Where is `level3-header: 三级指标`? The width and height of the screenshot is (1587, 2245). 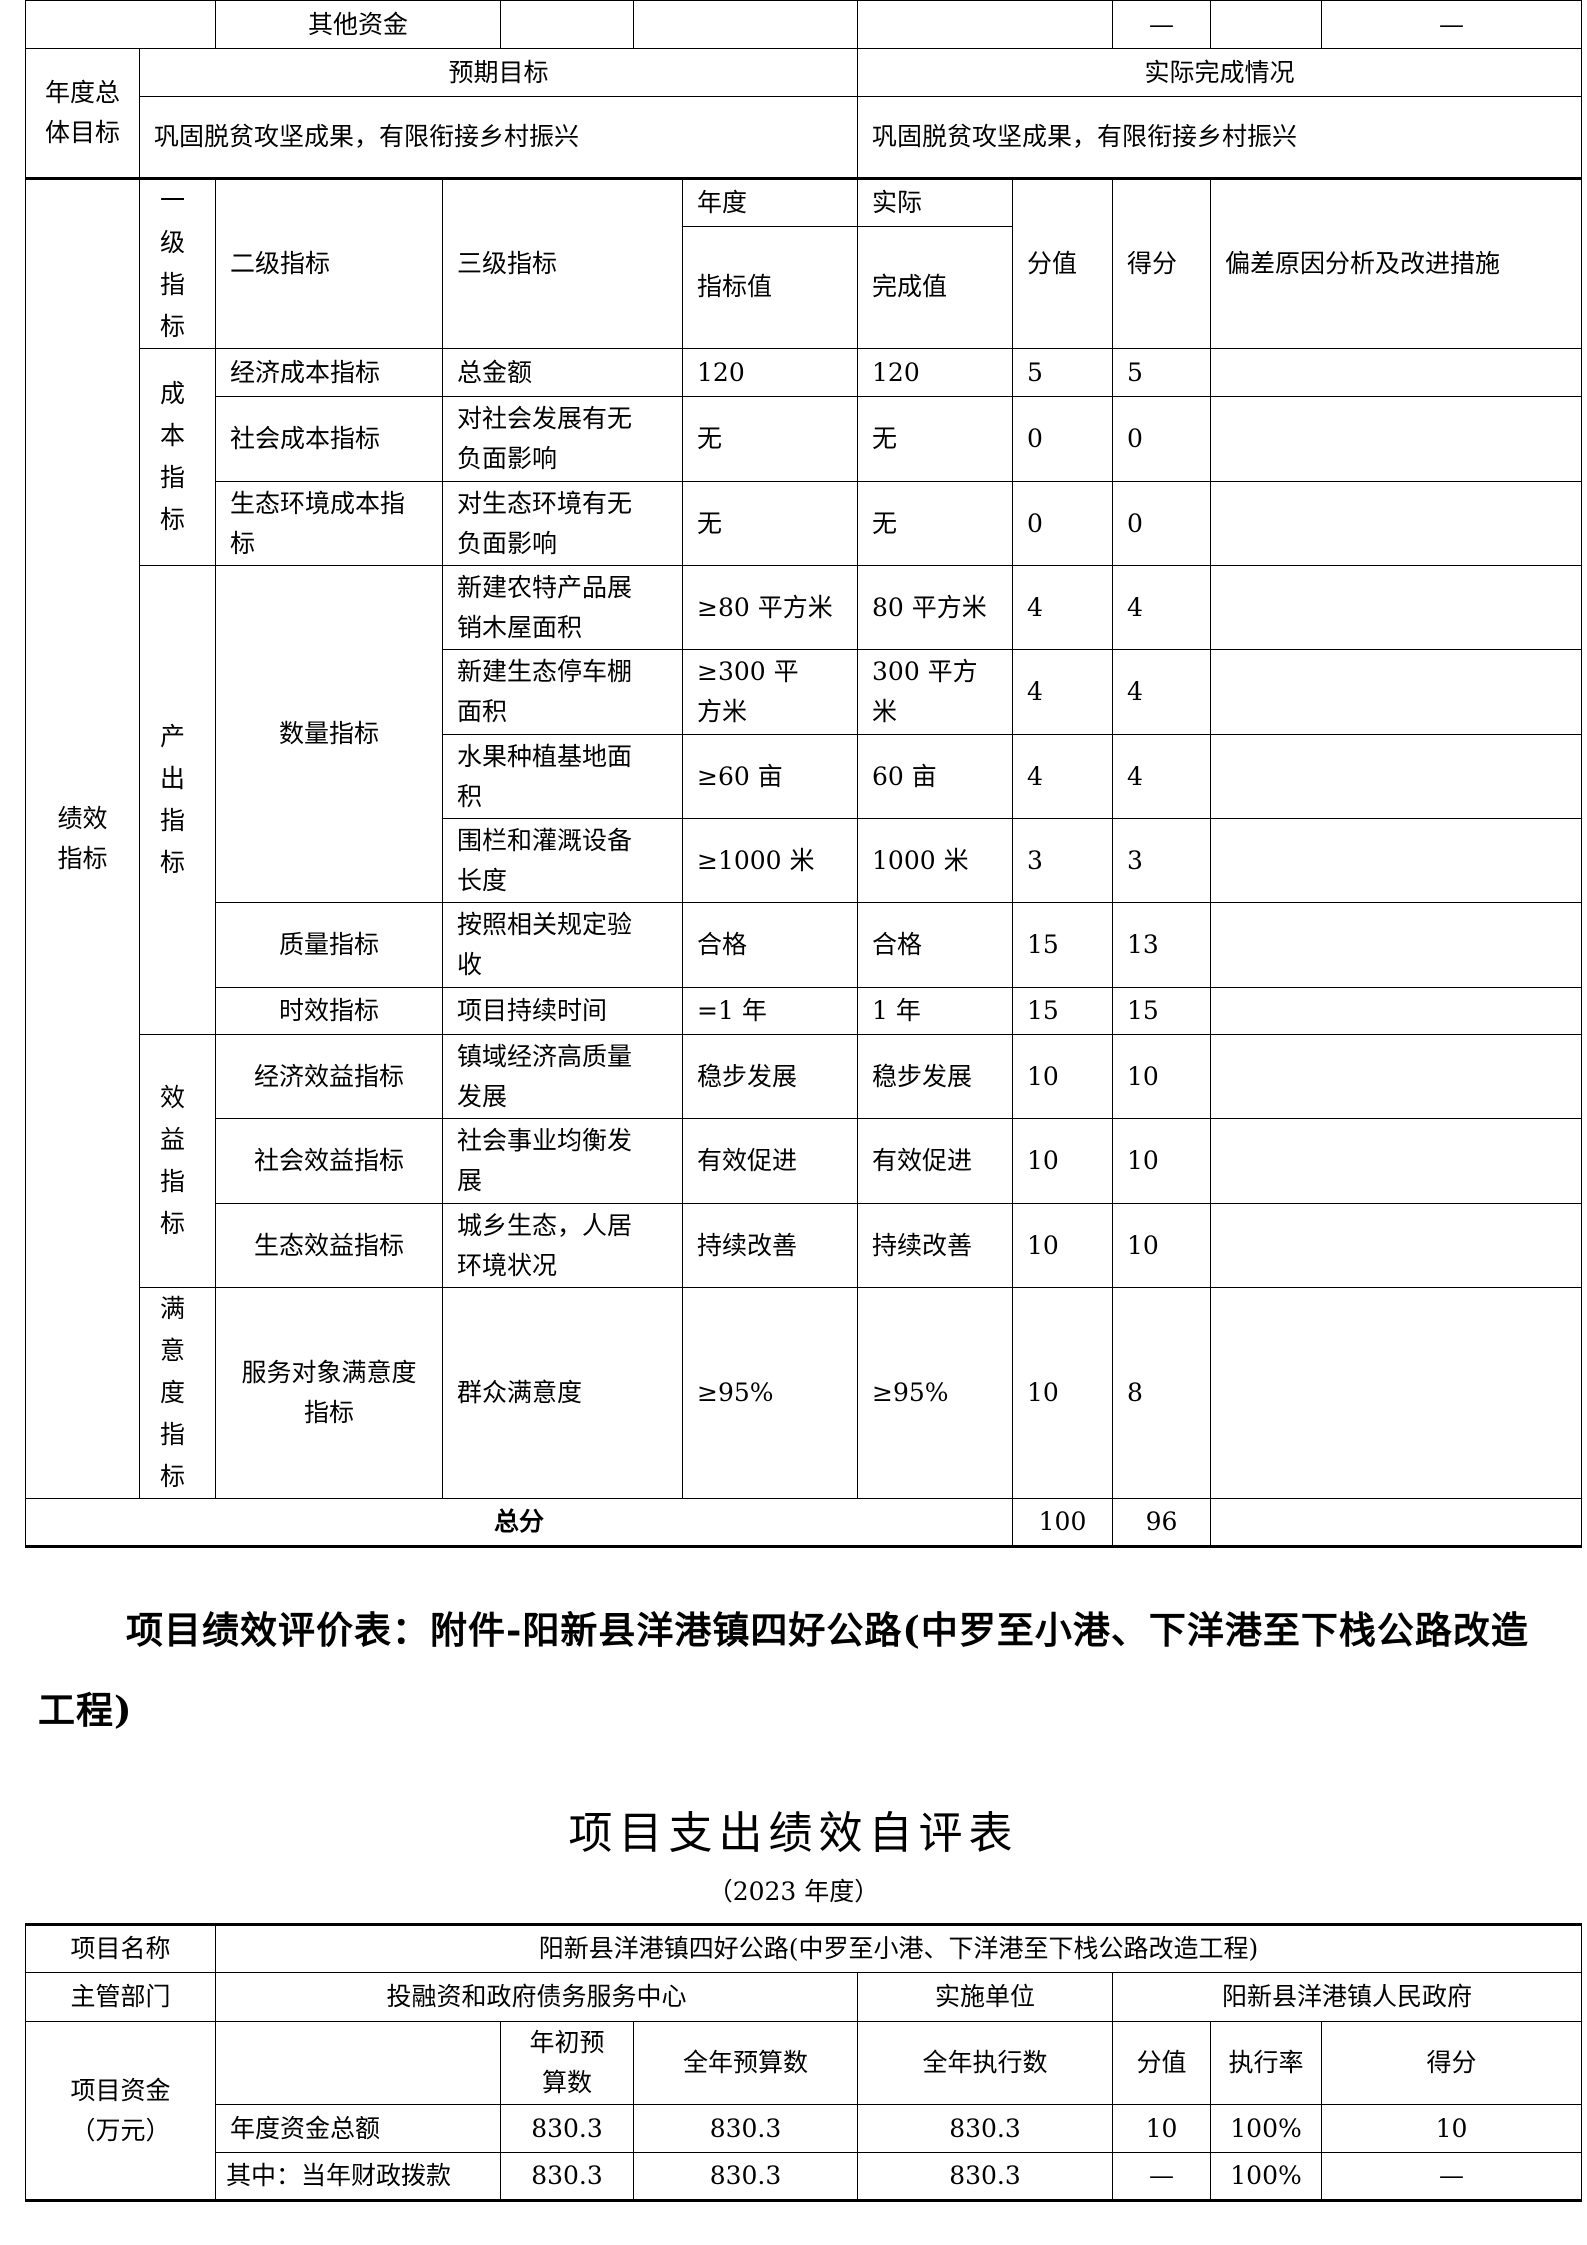 level3-header: 三级指标 is located at coordinates (562, 263).